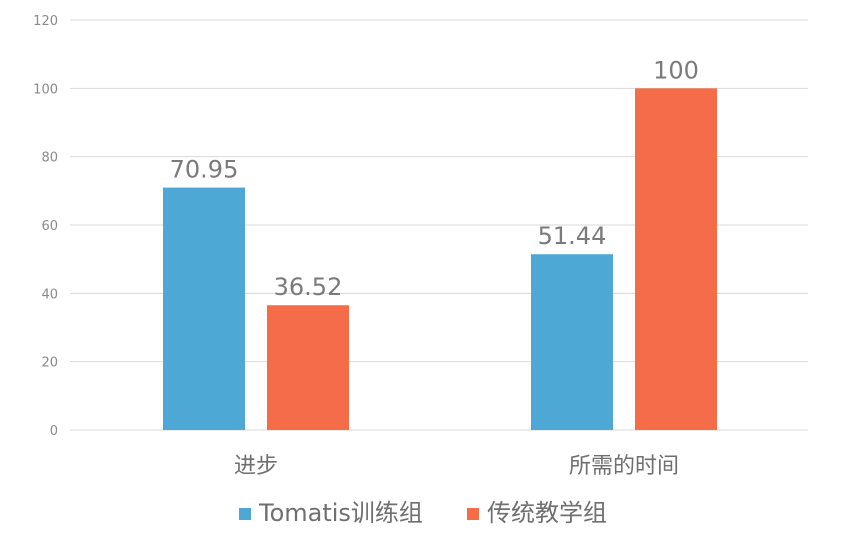  What do you see at coordinates (676, 70) in the screenshot?
I see `data-label: 100` at bounding box center [676, 70].